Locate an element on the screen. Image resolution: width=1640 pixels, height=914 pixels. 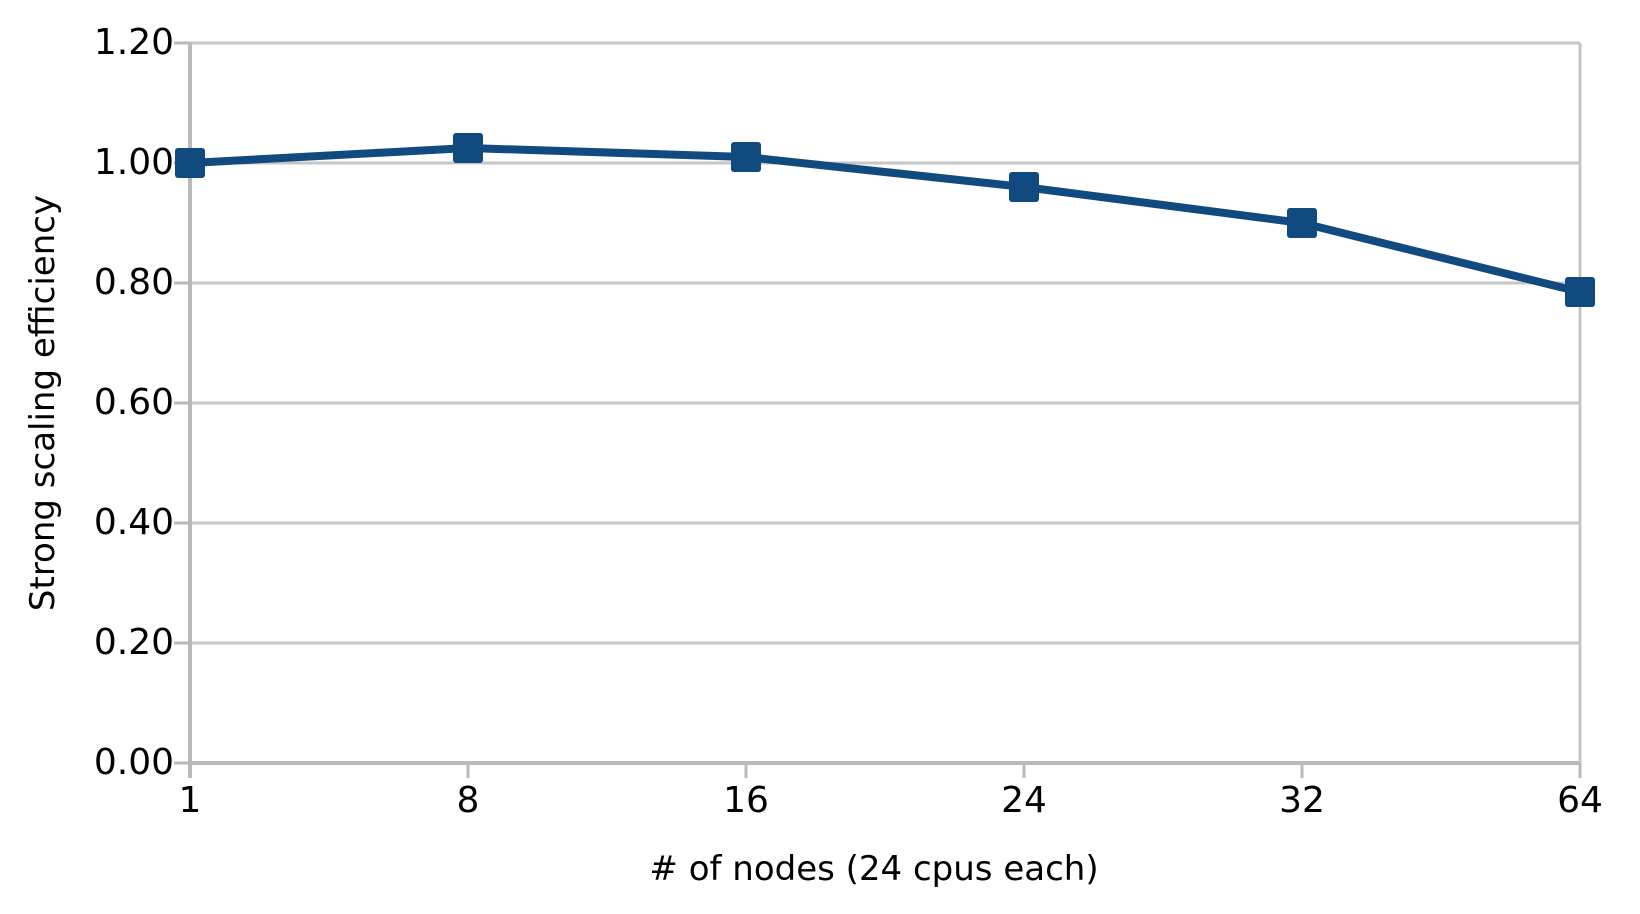
x-tick-label: 1 is located at coordinates (190, 800).